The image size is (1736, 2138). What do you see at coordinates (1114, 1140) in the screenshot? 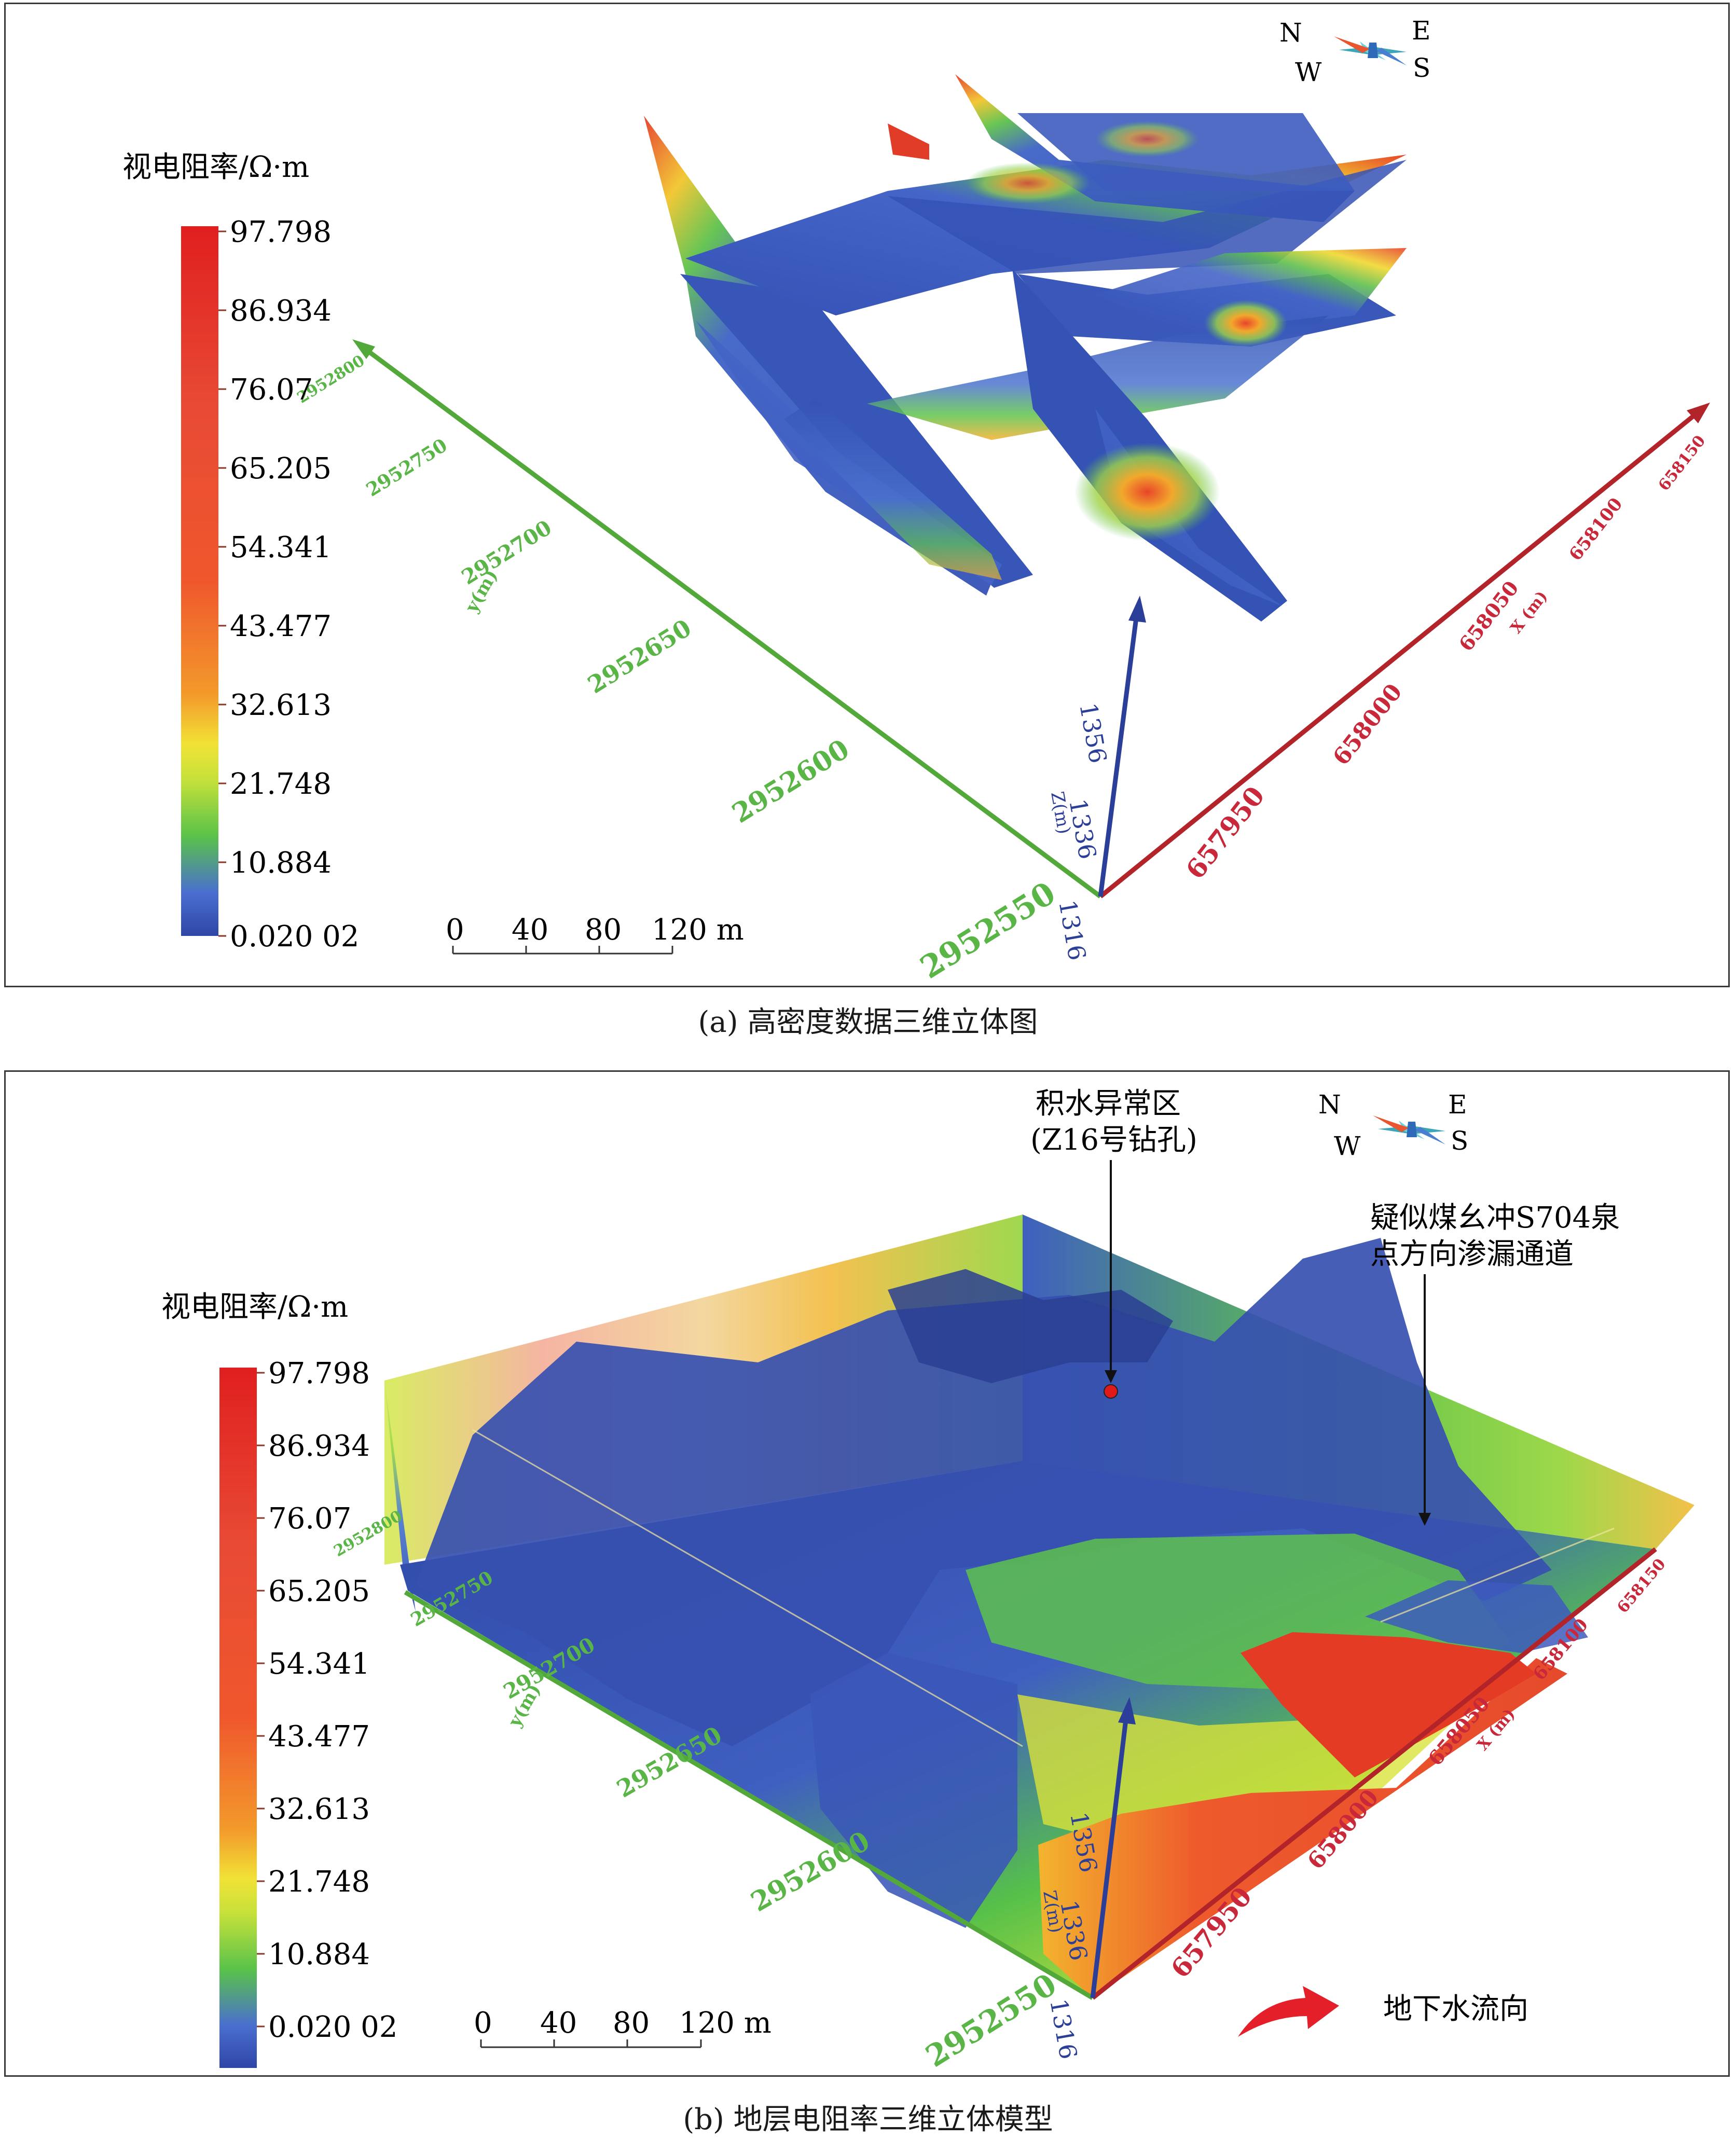
I see `anomaly-label-line2: (Z16号钻孔)` at bounding box center [1114, 1140].